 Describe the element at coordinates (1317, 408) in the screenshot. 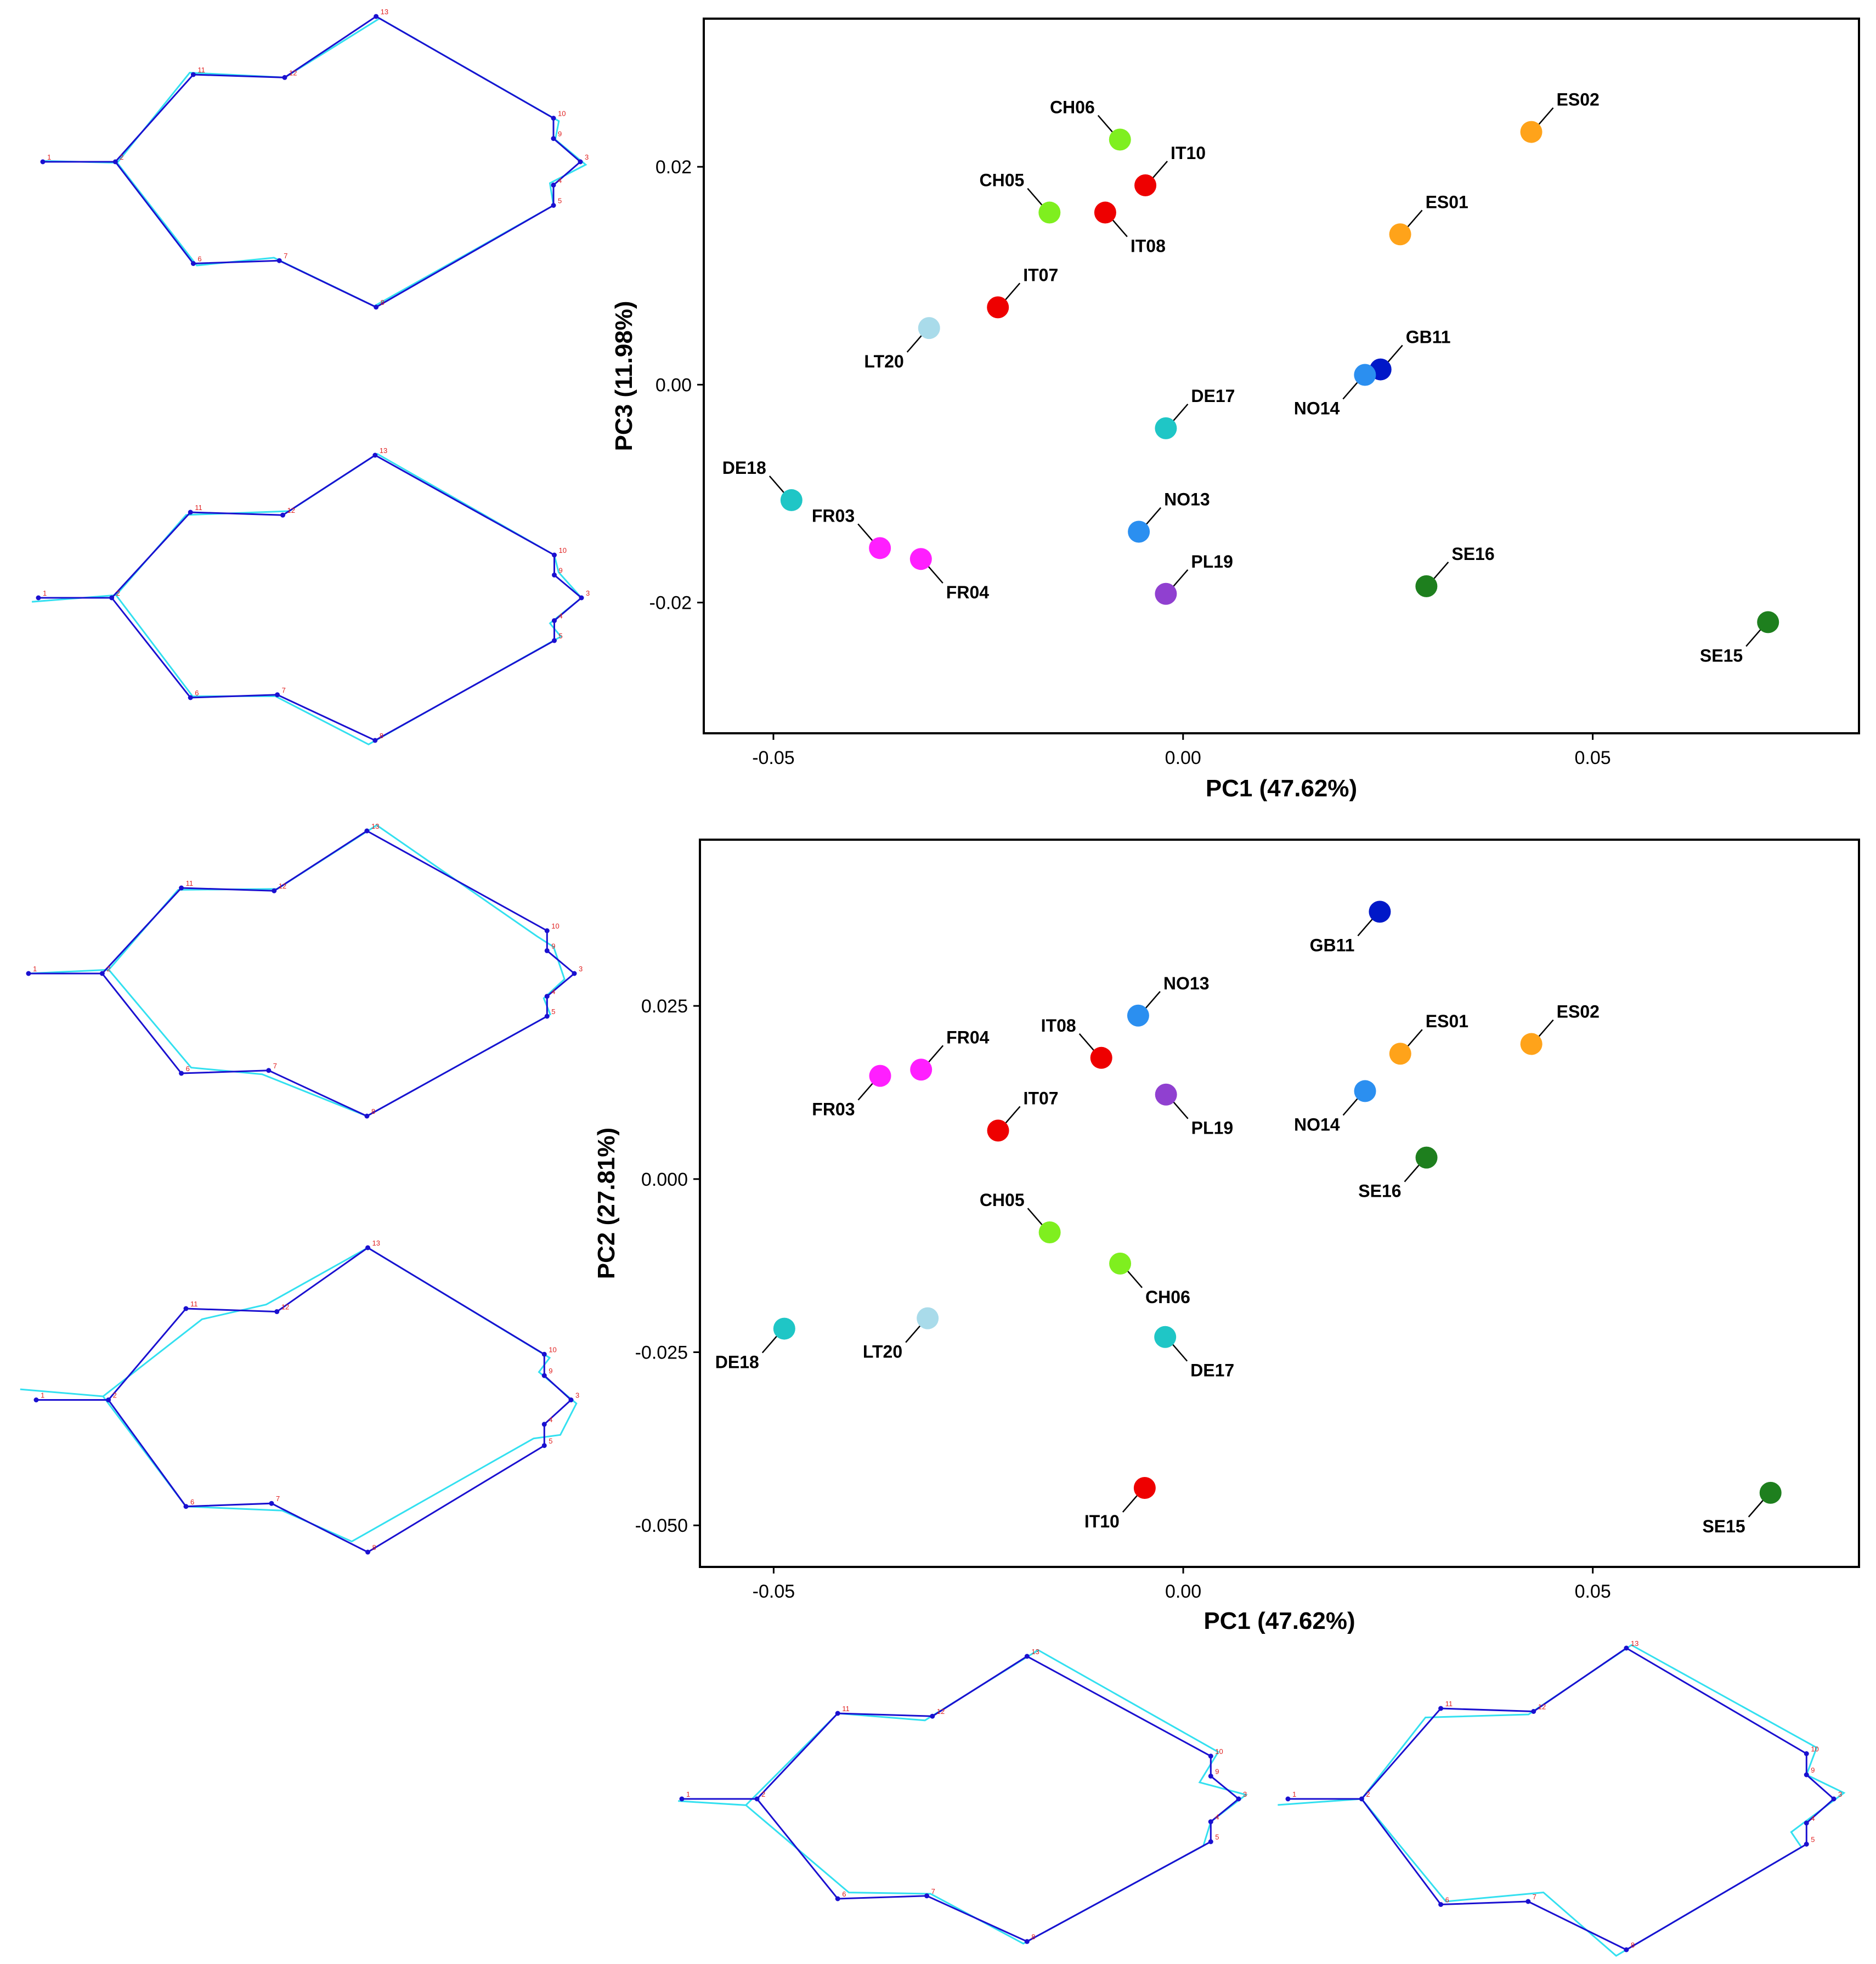

I see `point-label-no14: NO14` at that location.